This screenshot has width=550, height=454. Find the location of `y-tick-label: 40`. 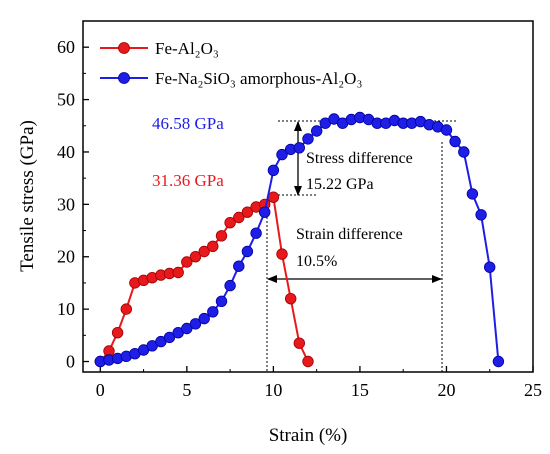

y-tick-label: 40 is located at coordinates (66, 152).